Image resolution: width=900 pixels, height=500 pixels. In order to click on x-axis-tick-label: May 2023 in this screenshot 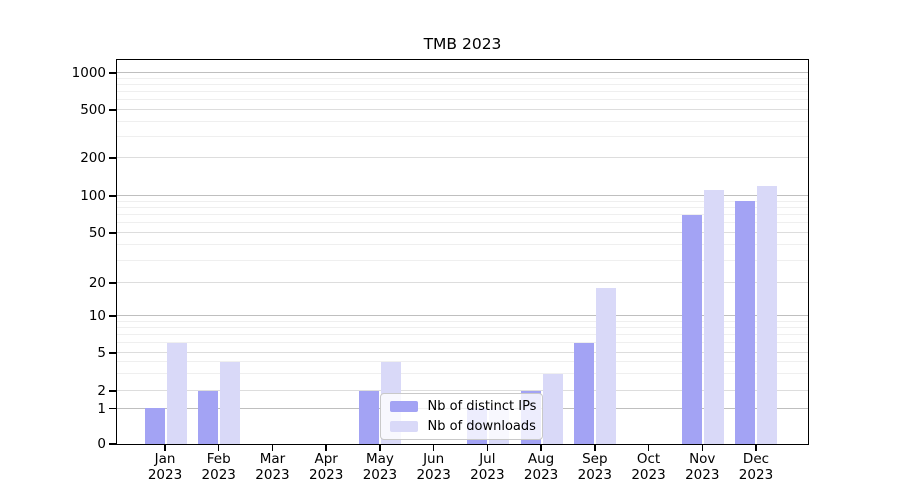, I will do `click(380, 467)`.